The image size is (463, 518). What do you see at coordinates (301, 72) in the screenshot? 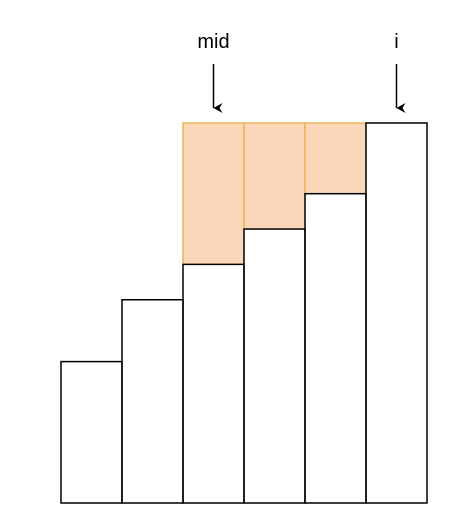
I see `pointer-layer: mid i` at bounding box center [301, 72].